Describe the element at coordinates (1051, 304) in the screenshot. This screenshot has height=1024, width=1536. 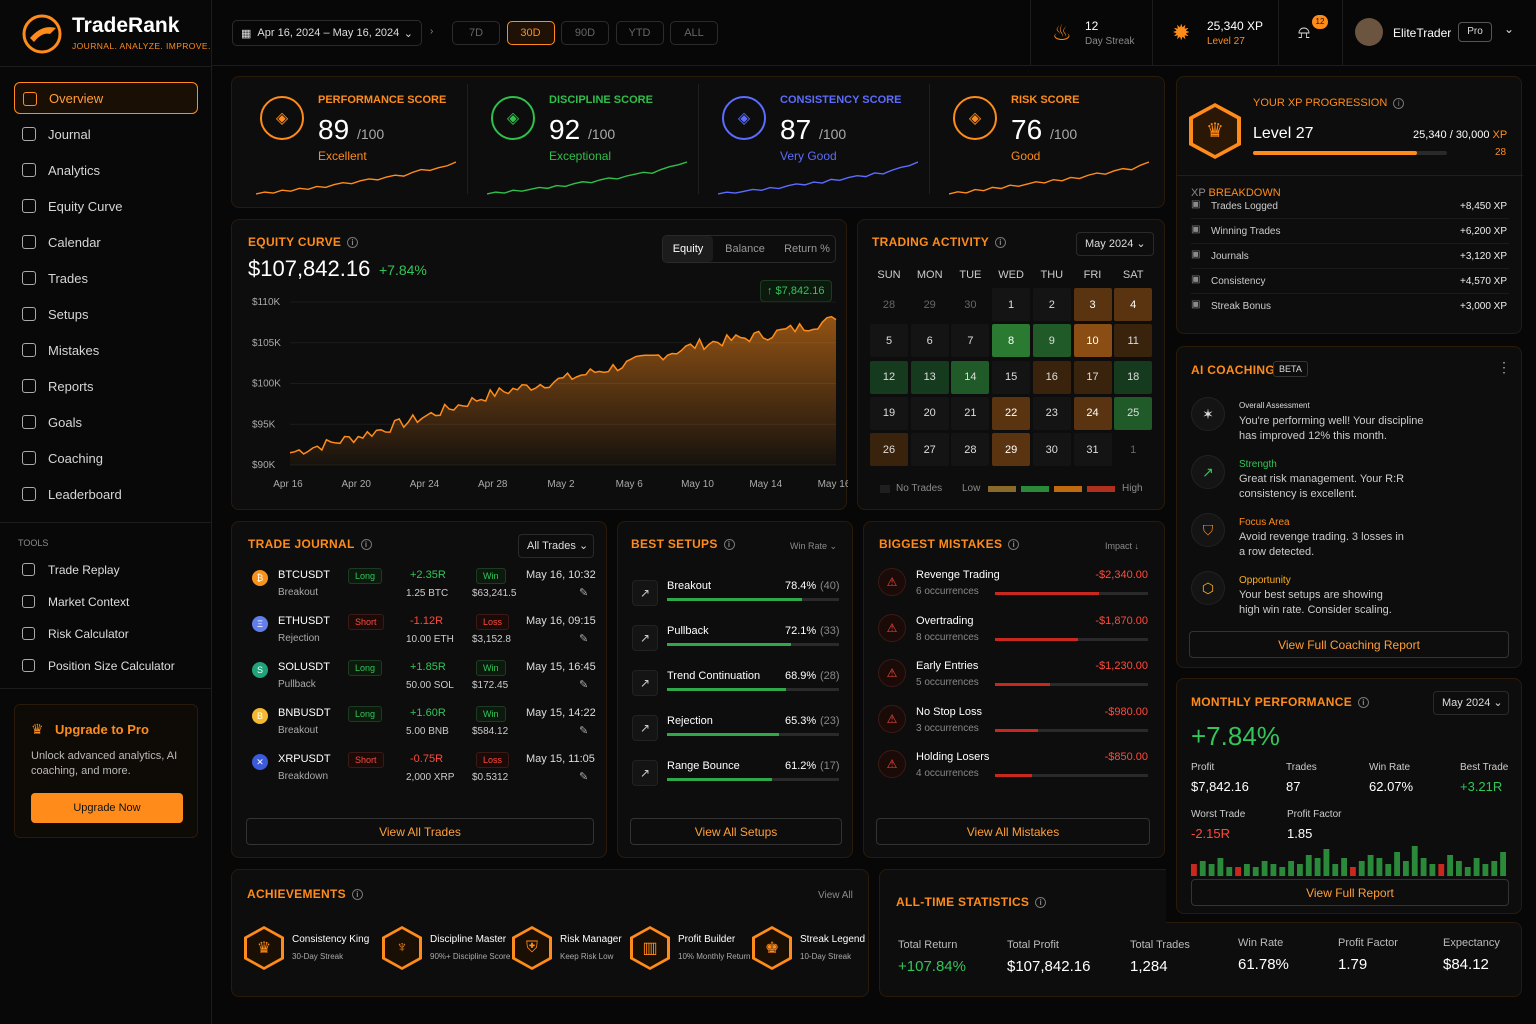
I see `calendar-day: 2` at that location.